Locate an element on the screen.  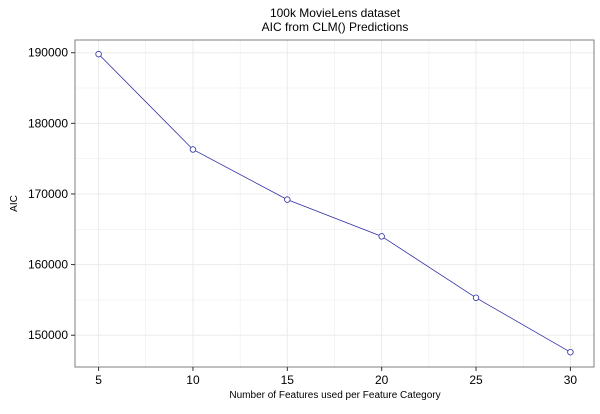
y-tick-label: 190000 is located at coordinates (48, 53).